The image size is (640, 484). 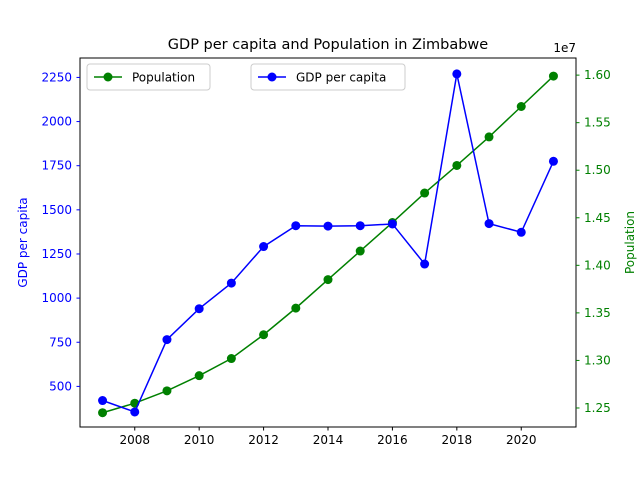 I want to click on left-tick-label: 1750, so click(x=56, y=166).